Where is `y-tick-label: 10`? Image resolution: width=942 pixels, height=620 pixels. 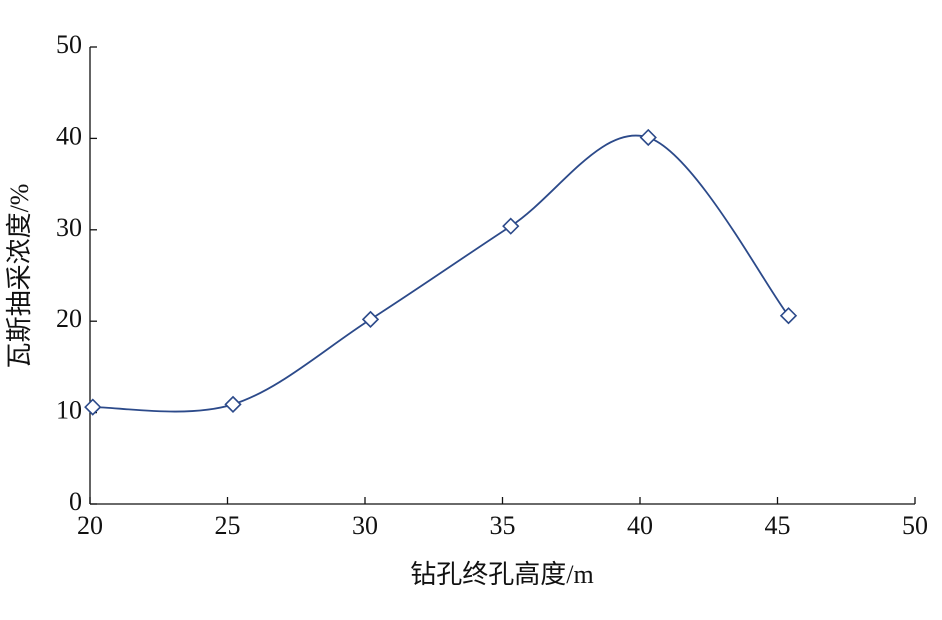 y-tick-label: 10 is located at coordinates (69, 410).